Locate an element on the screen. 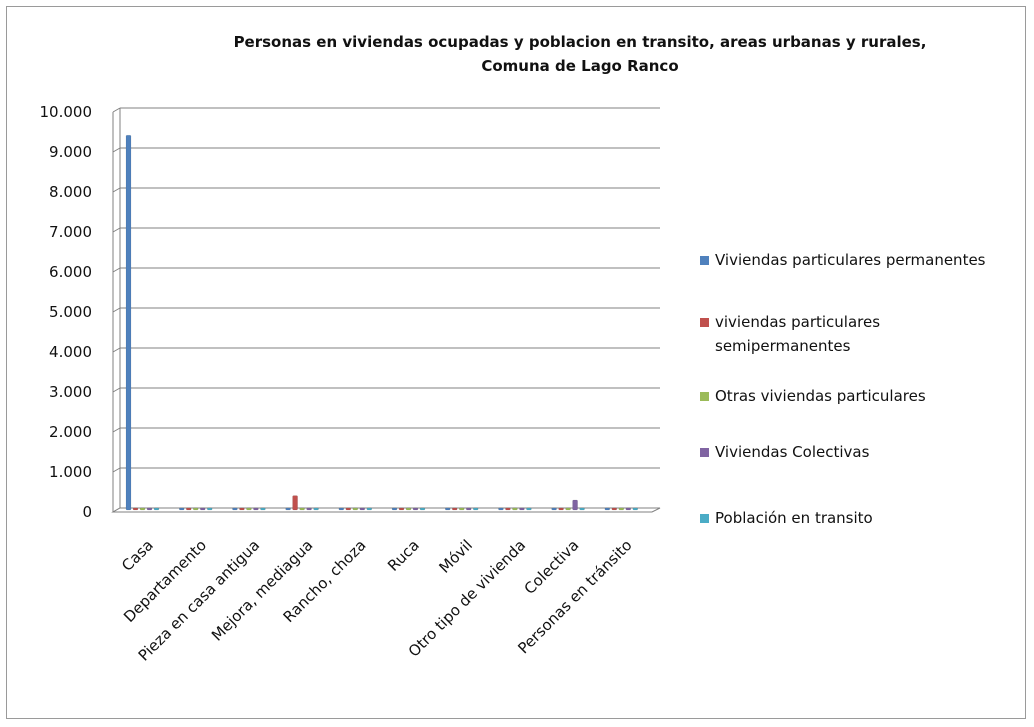 This screenshot has height=727, width=1034. legend-label: viviendas particulares semipermanentes is located at coordinates (798, 334).